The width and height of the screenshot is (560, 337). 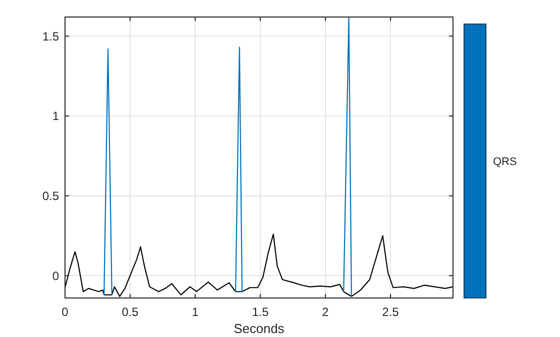 What do you see at coordinates (195, 312) in the screenshot?
I see `x-tick-label: 1` at bounding box center [195, 312].